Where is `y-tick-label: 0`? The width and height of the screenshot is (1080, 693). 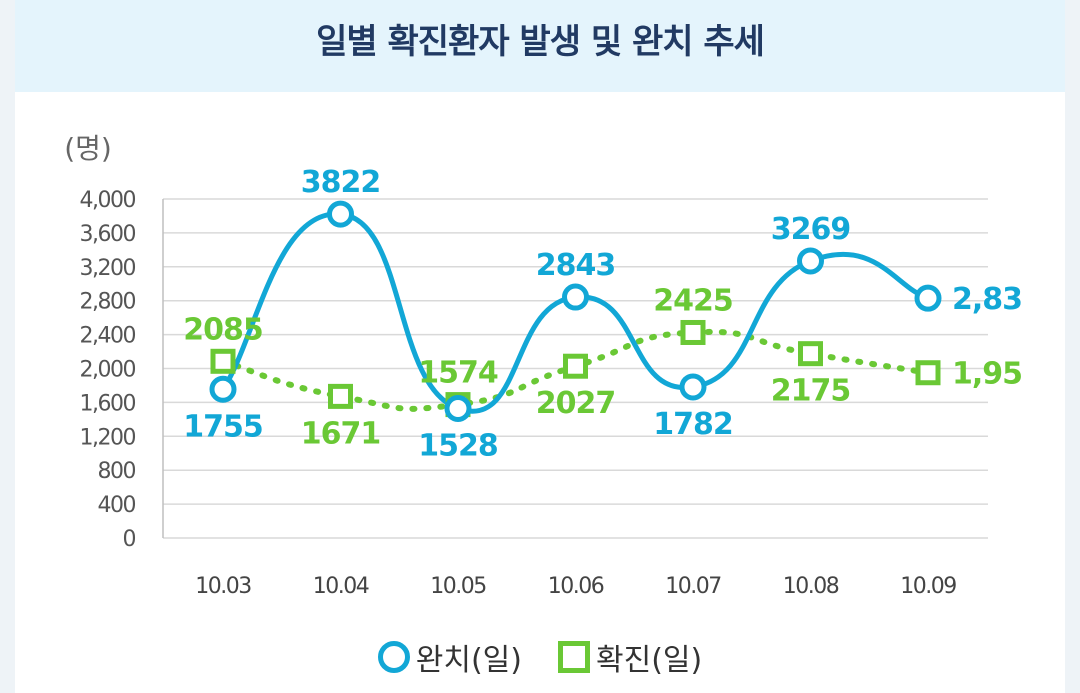 y-tick-label: 0 is located at coordinates (129, 539).